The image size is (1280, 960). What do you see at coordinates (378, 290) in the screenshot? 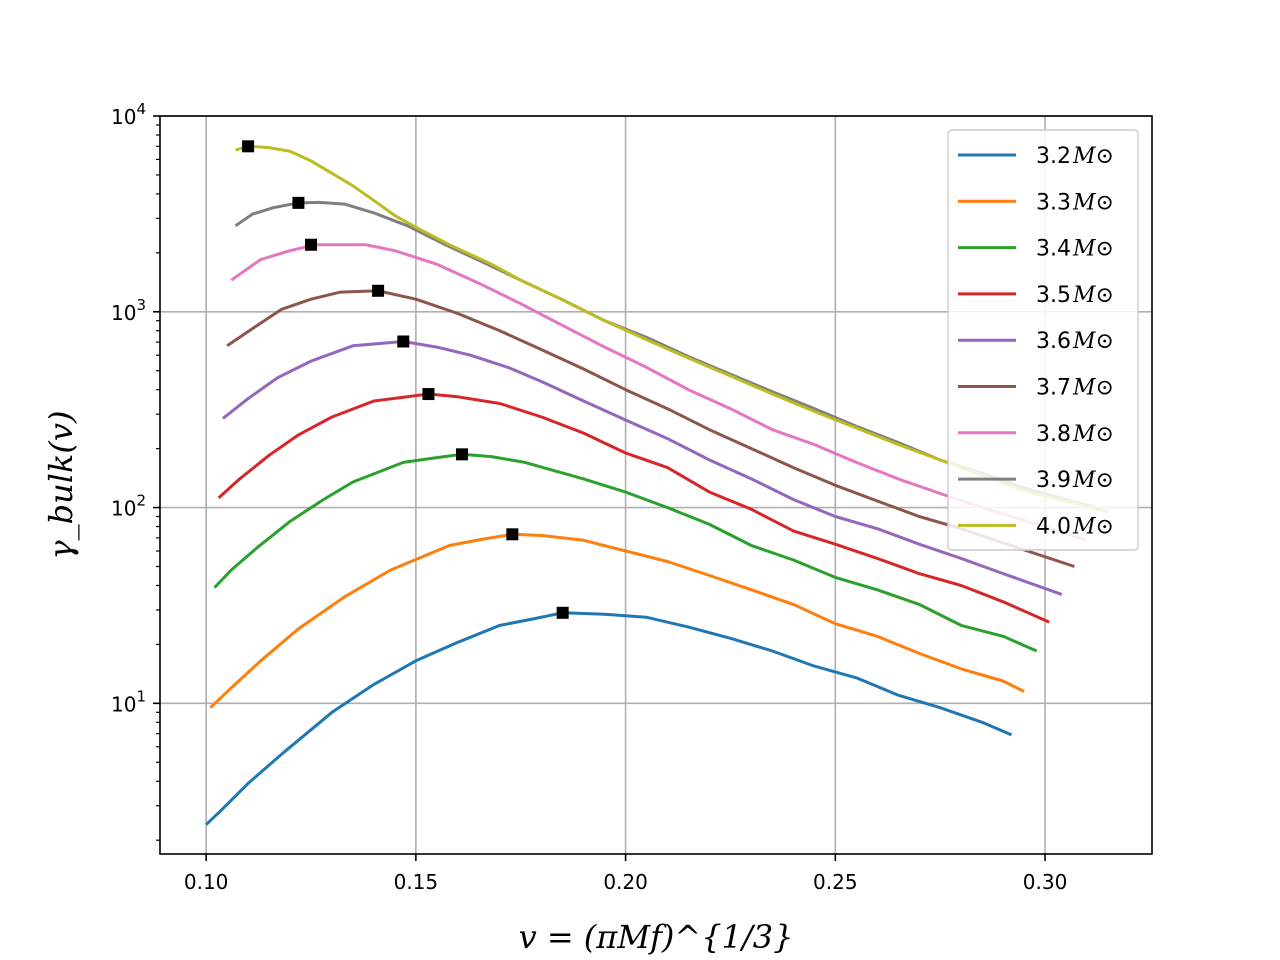
I see `peak-marker-3.7` at bounding box center [378, 290].